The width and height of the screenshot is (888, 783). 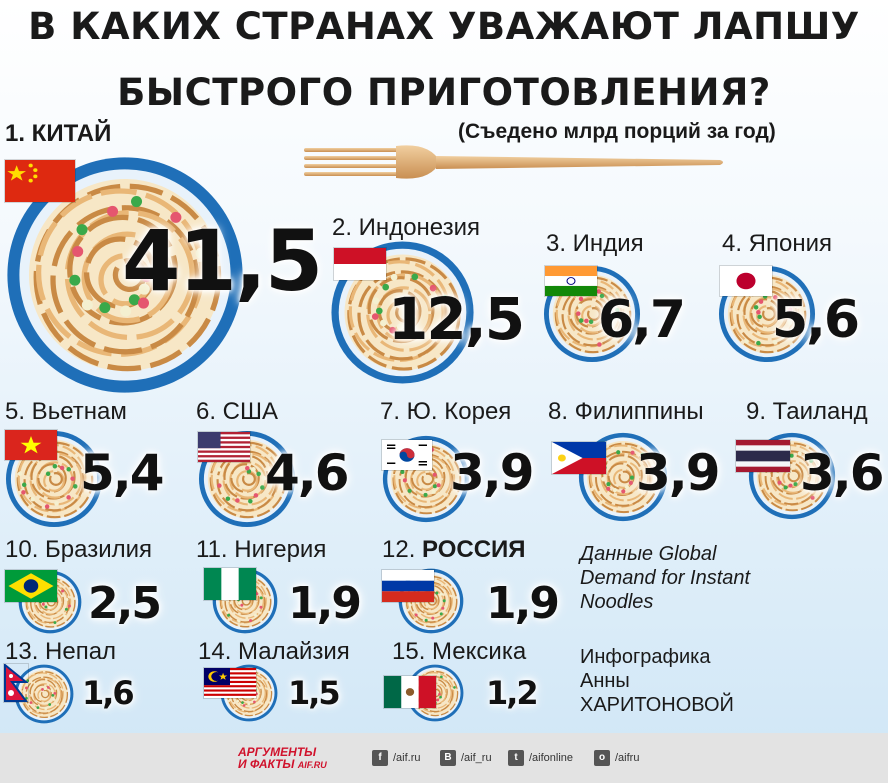 I want to click on value-label-6: 4,6, so click(x=307, y=473).